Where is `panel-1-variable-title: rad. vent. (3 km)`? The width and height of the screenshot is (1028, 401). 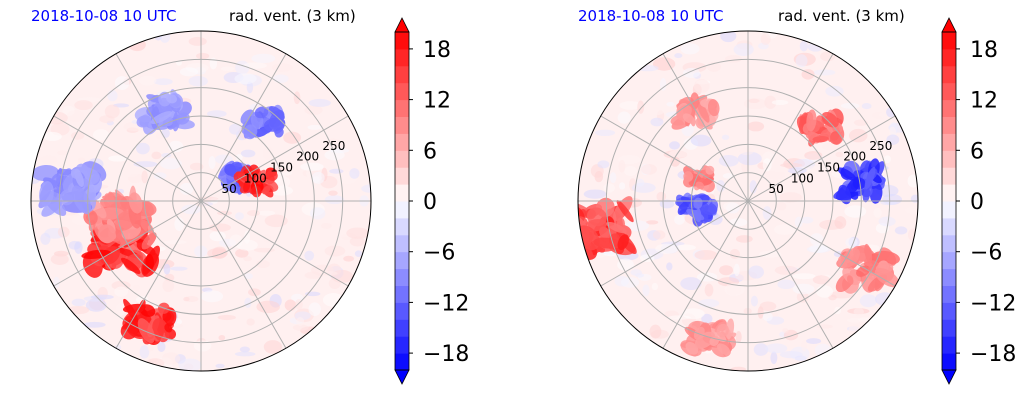
panel-1-variable-title: rad. vent. (3 km) is located at coordinates (292, 16).